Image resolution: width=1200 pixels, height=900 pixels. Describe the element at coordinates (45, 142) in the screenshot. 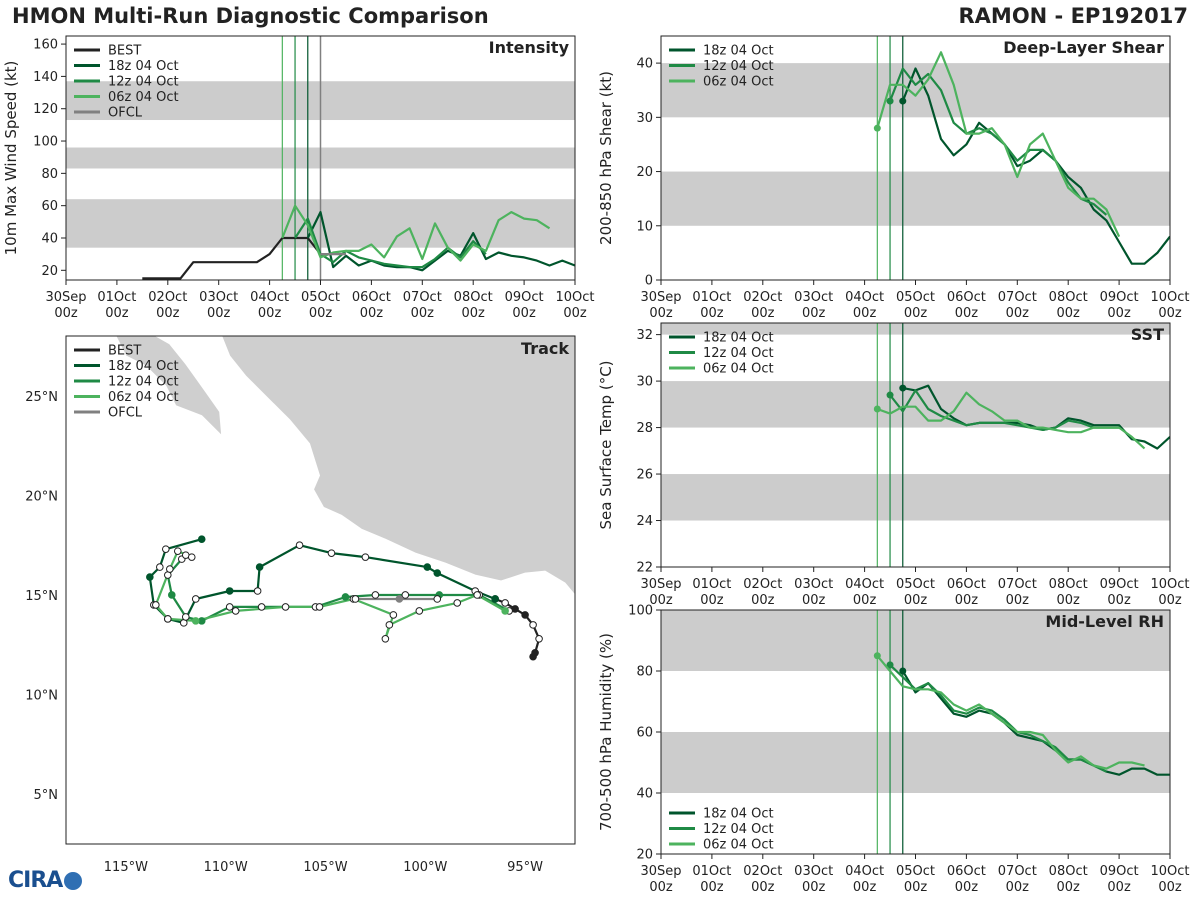

I see `y-tick-label: 100` at that location.